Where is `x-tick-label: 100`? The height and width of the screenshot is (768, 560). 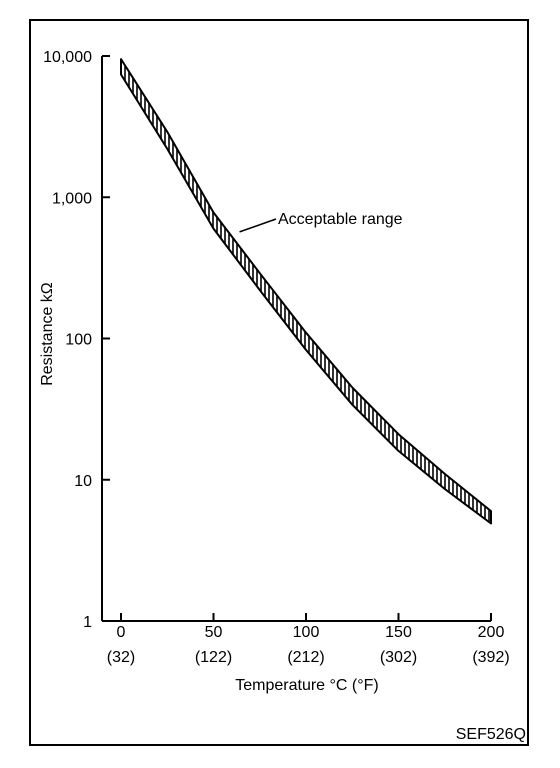 x-tick-label: 100 is located at coordinates (306, 632).